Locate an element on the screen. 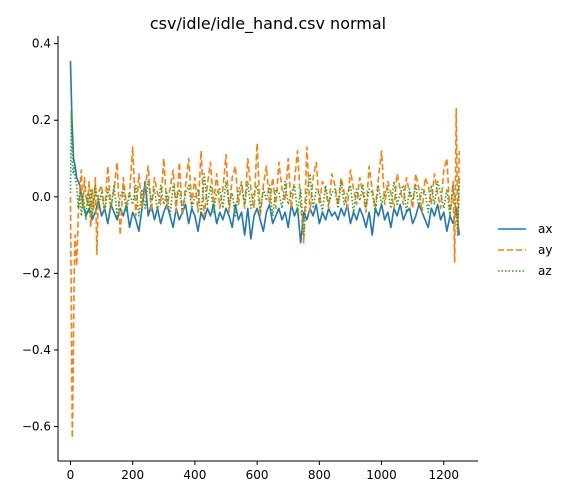 The width and height of the screenshot is (566, 500). legend: ax ay az is located at coordinates (525, 250).